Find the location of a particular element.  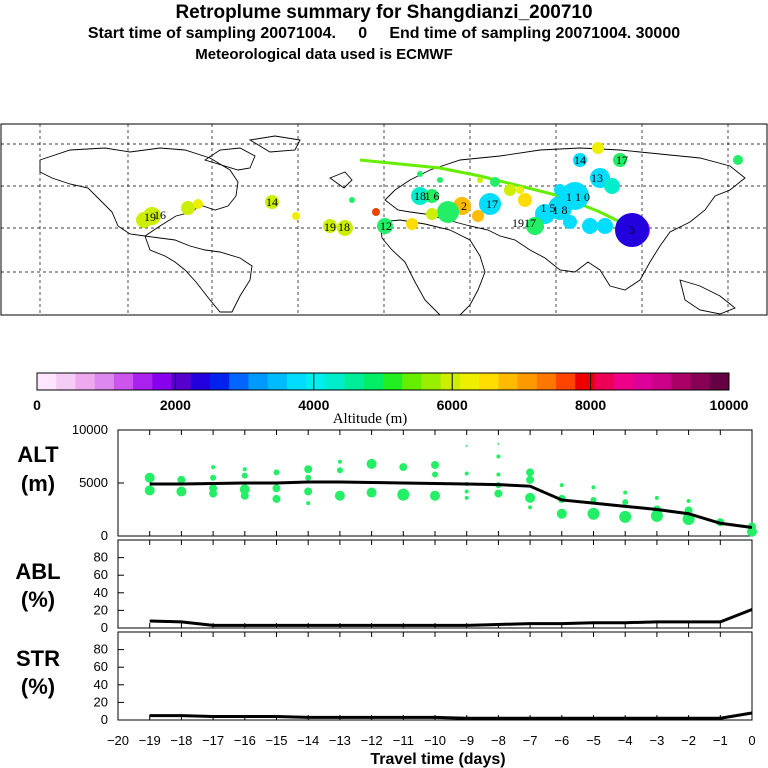

mean-altitude-line is located at coordinates (451, 505).